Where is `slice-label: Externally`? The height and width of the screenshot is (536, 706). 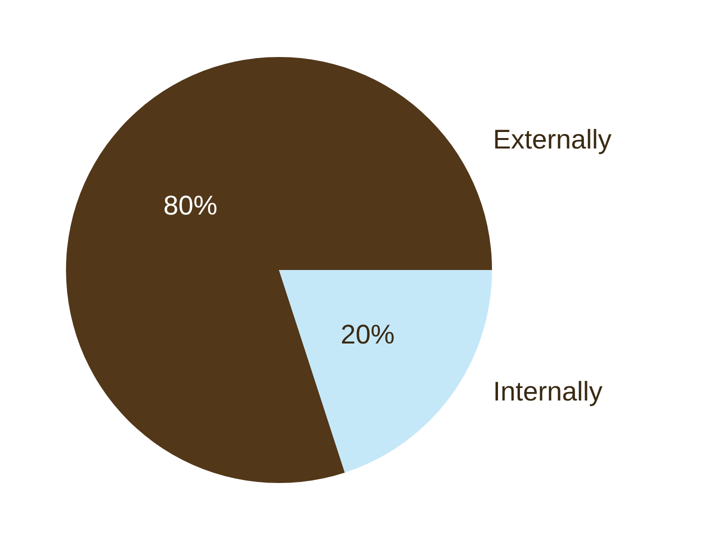 slice-label: Externally is located at coordinates (552, 139).